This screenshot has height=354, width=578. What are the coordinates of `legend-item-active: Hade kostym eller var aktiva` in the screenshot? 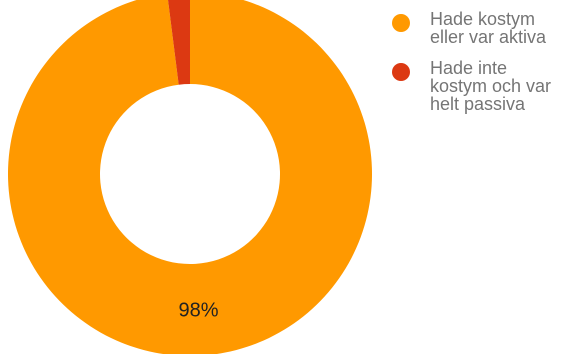 It's located at (484, 28).